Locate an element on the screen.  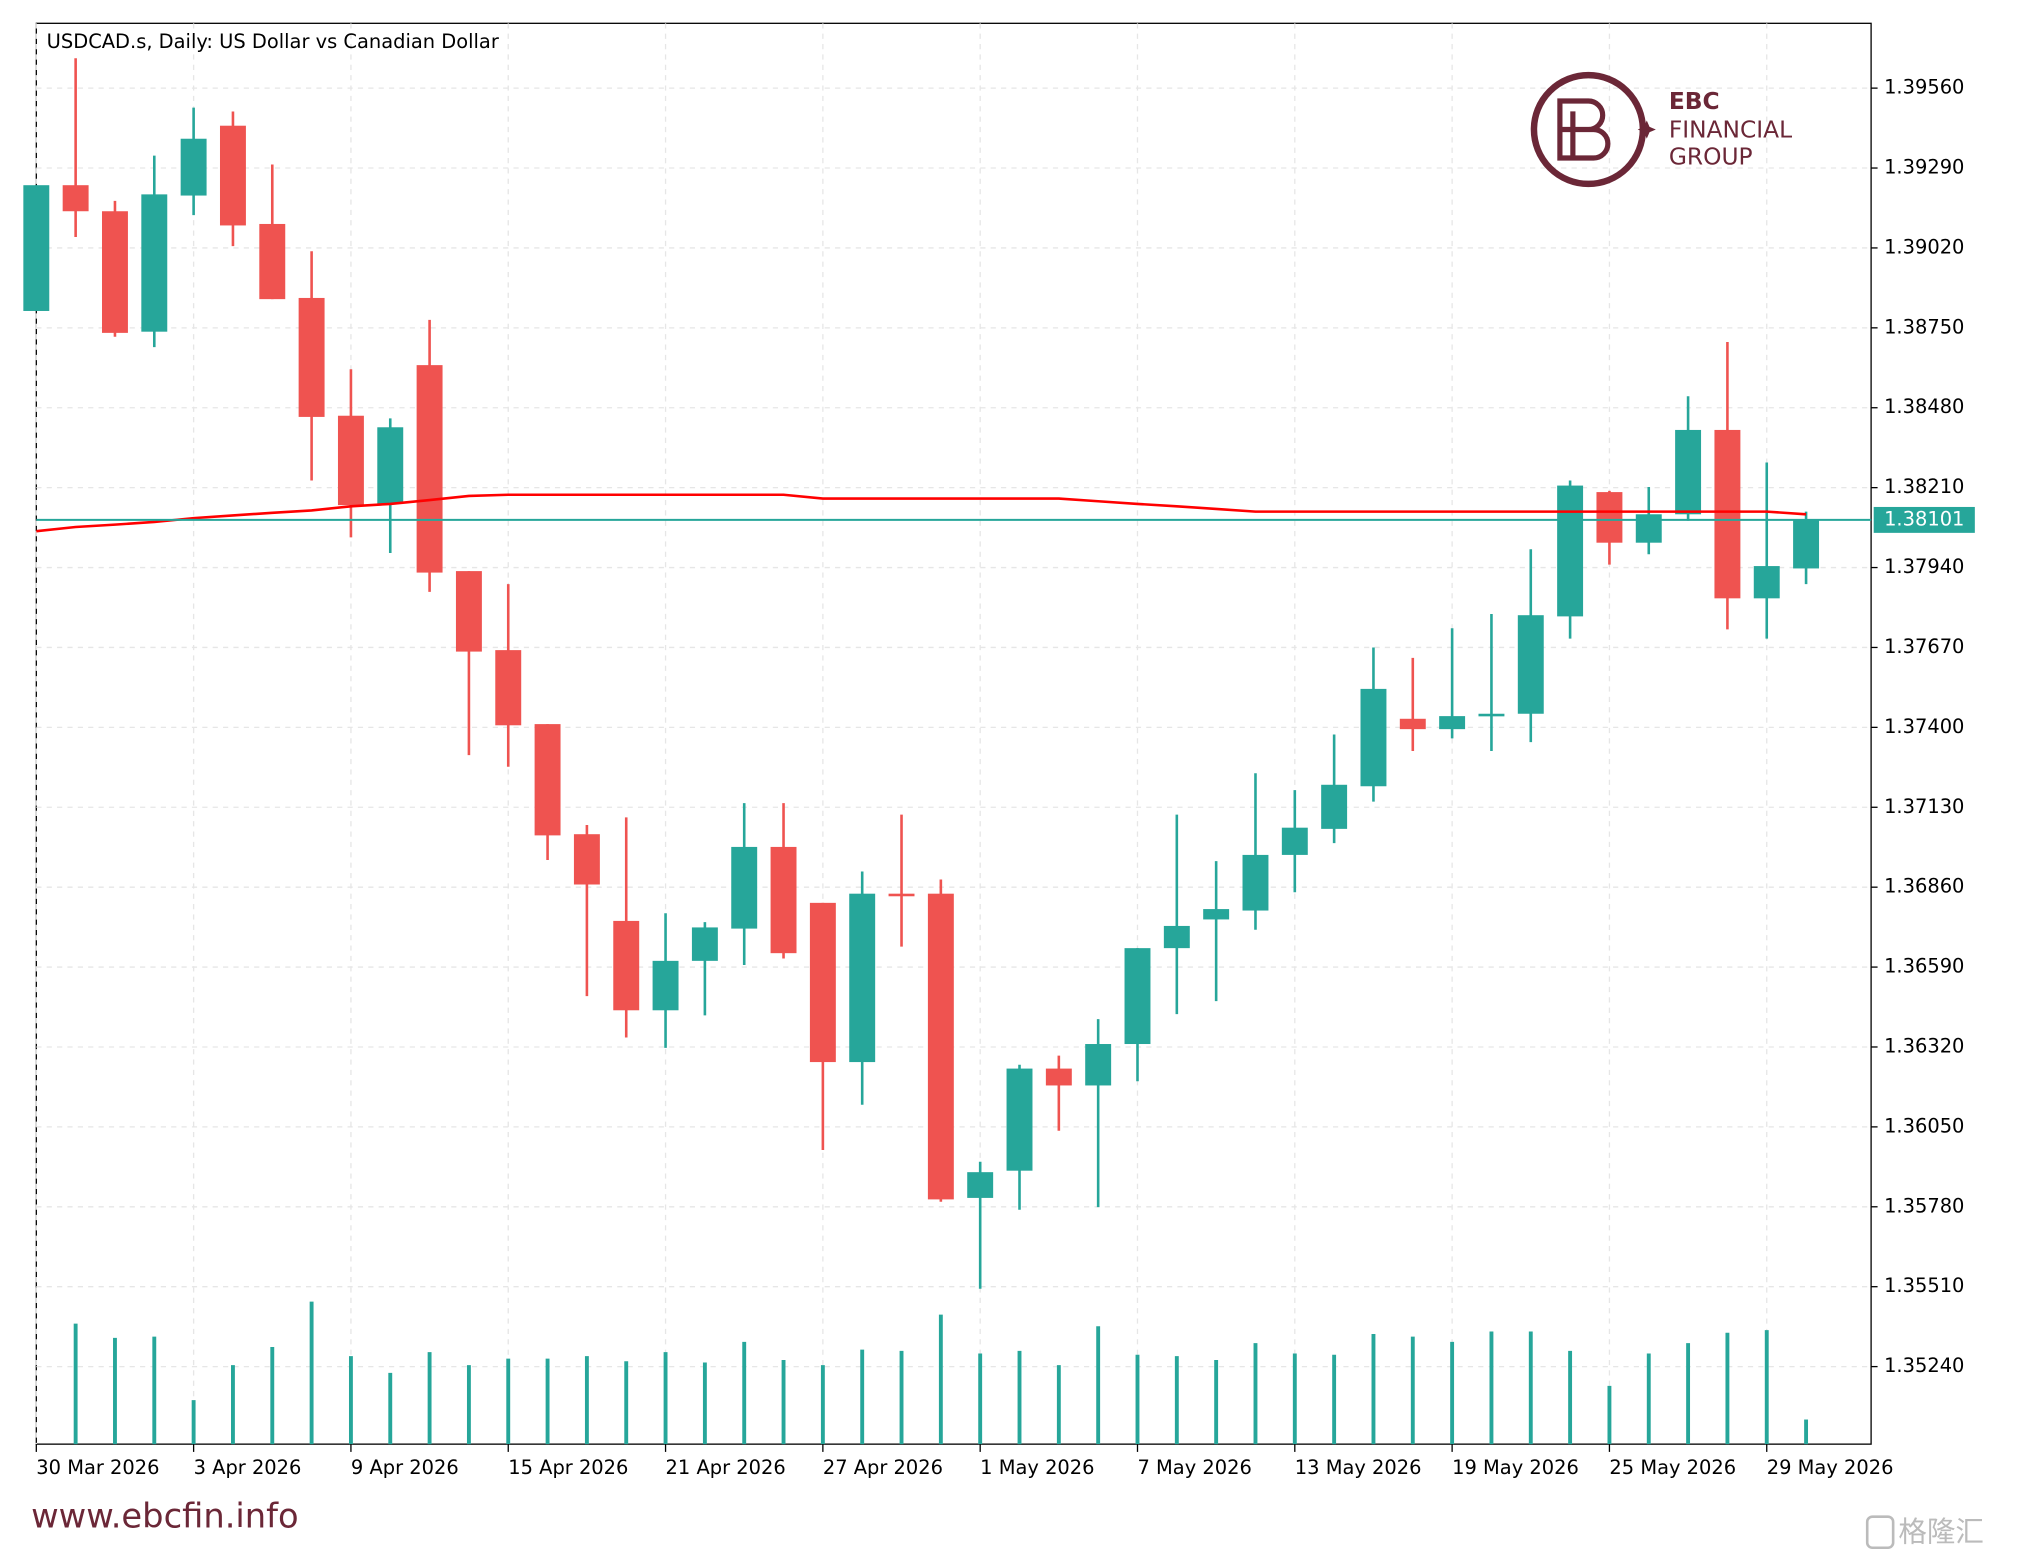
y-tick-label: 1.37130 is located at coordinates (1924, 806).